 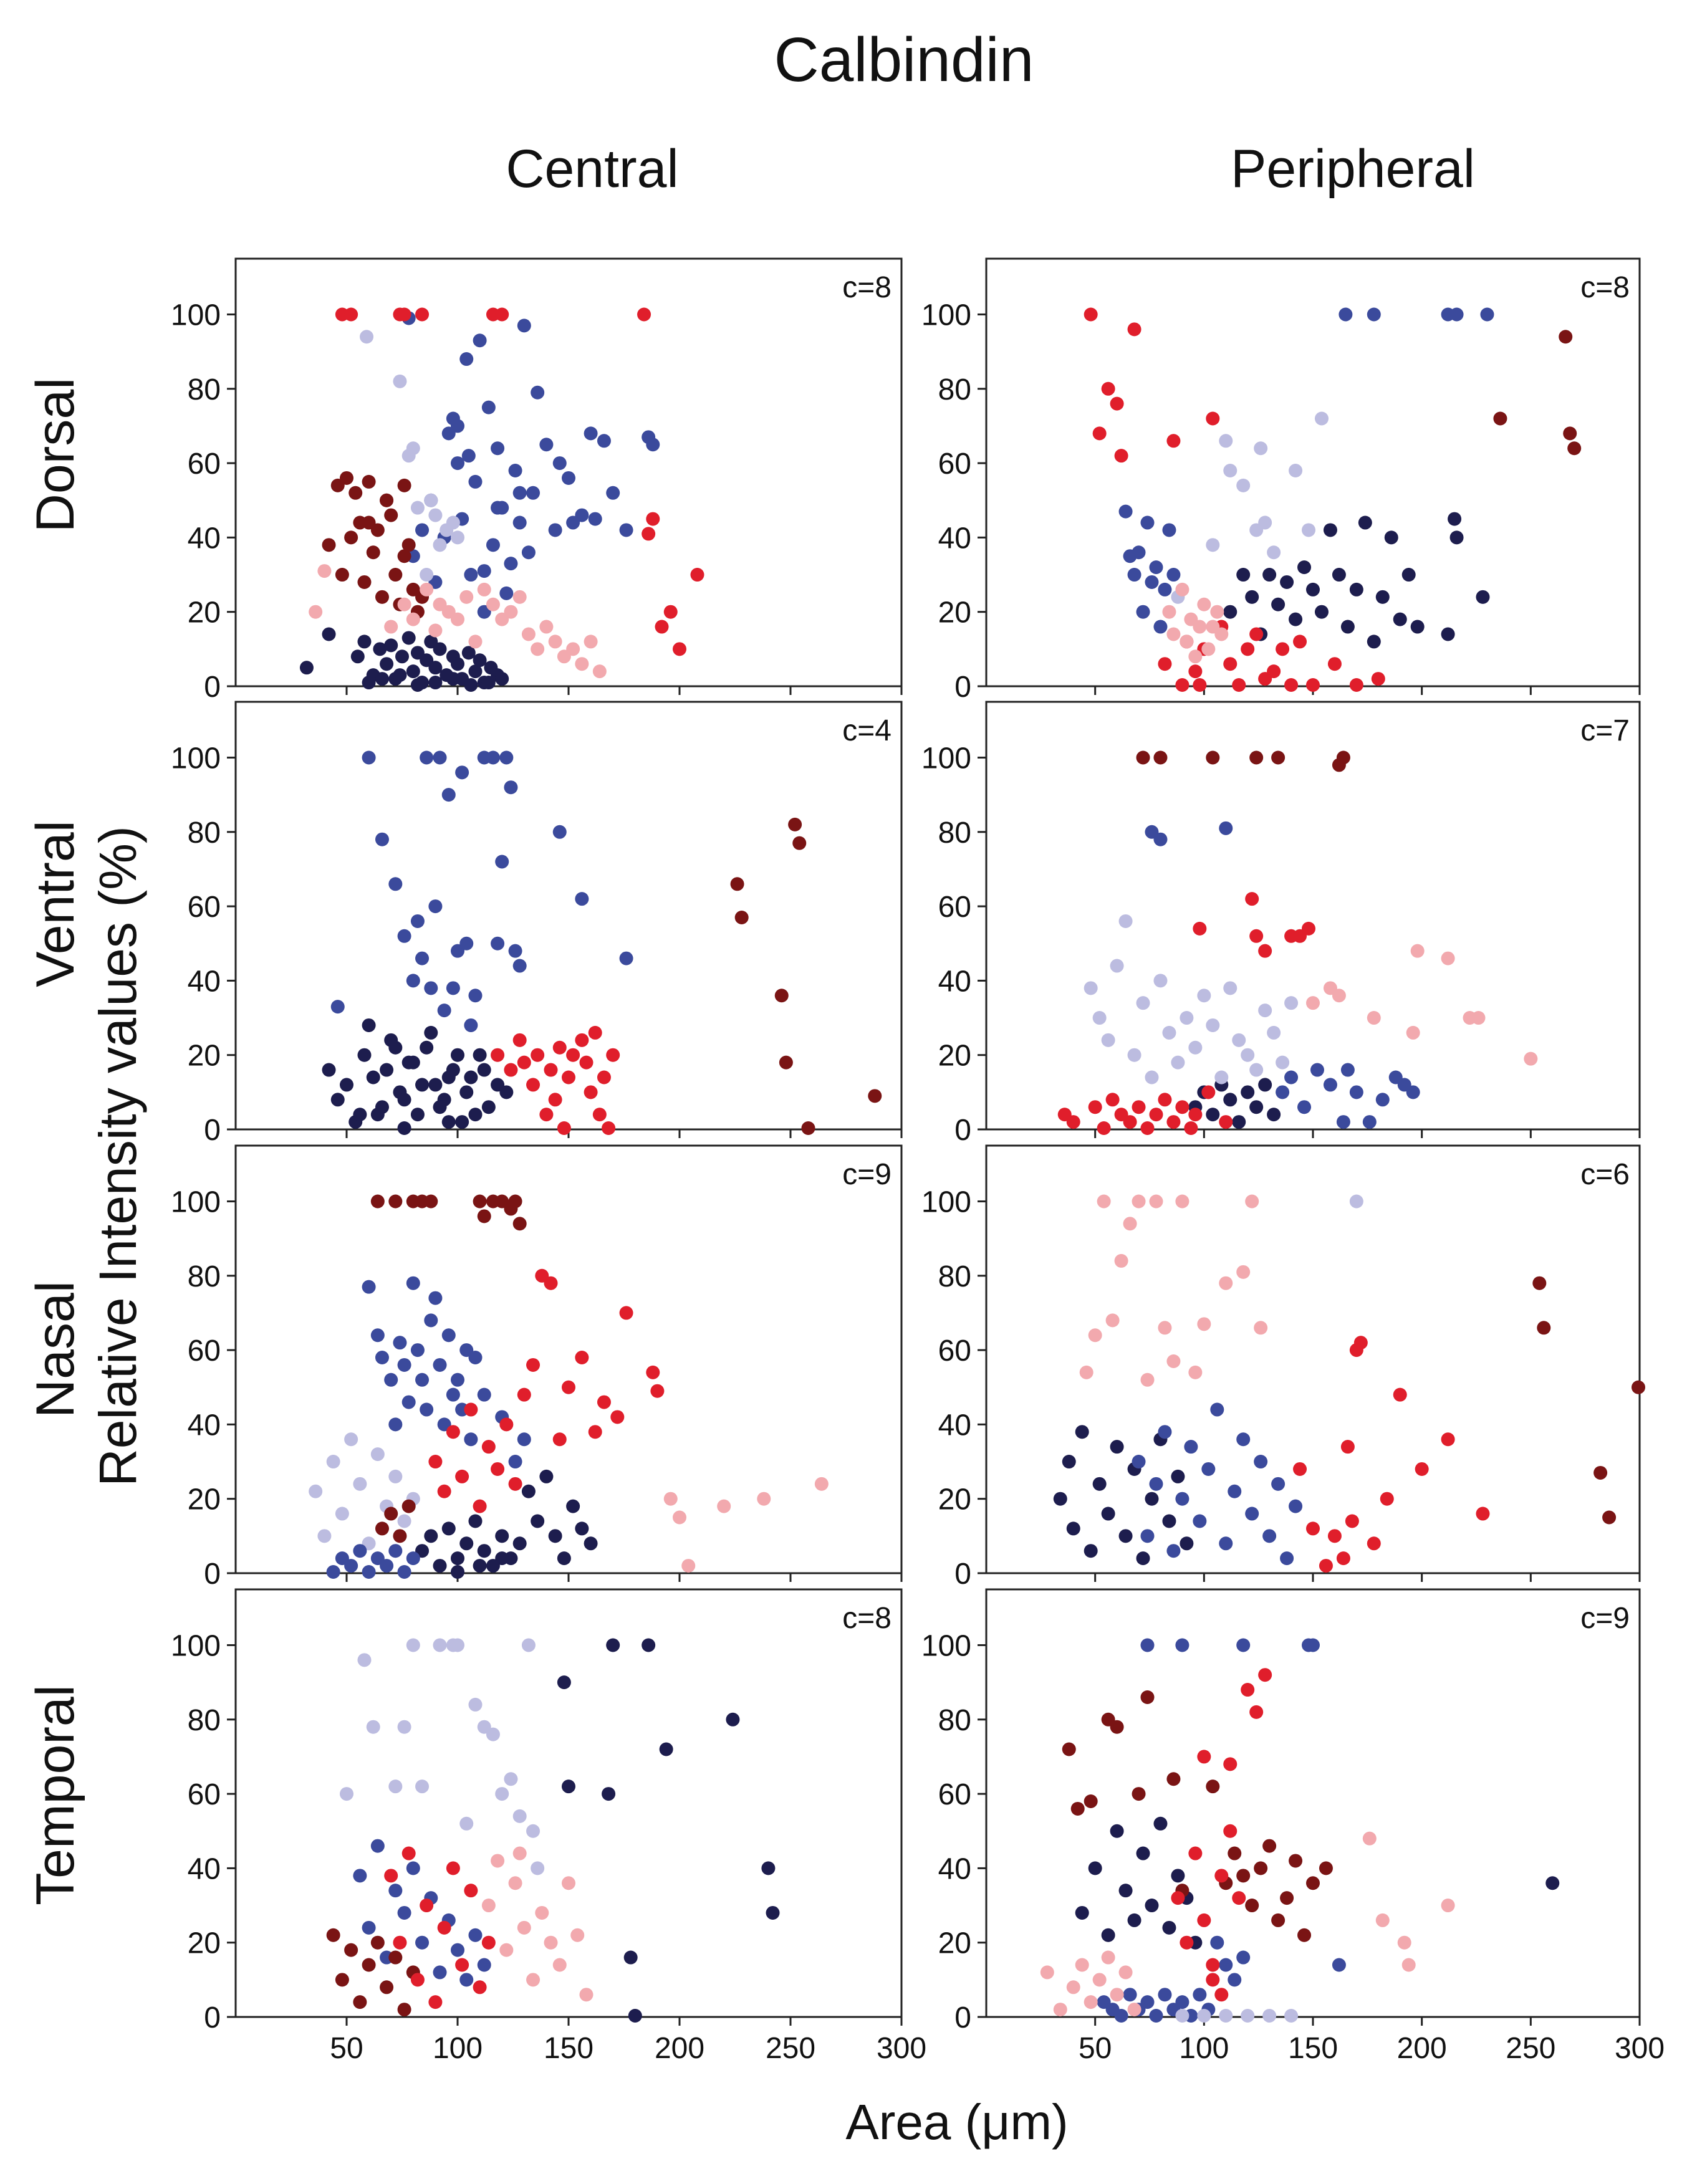 I want to click on panel-dorsal-peripheral: 0 20 40 60 80 100 c=8, so click(x=1281, y=481).